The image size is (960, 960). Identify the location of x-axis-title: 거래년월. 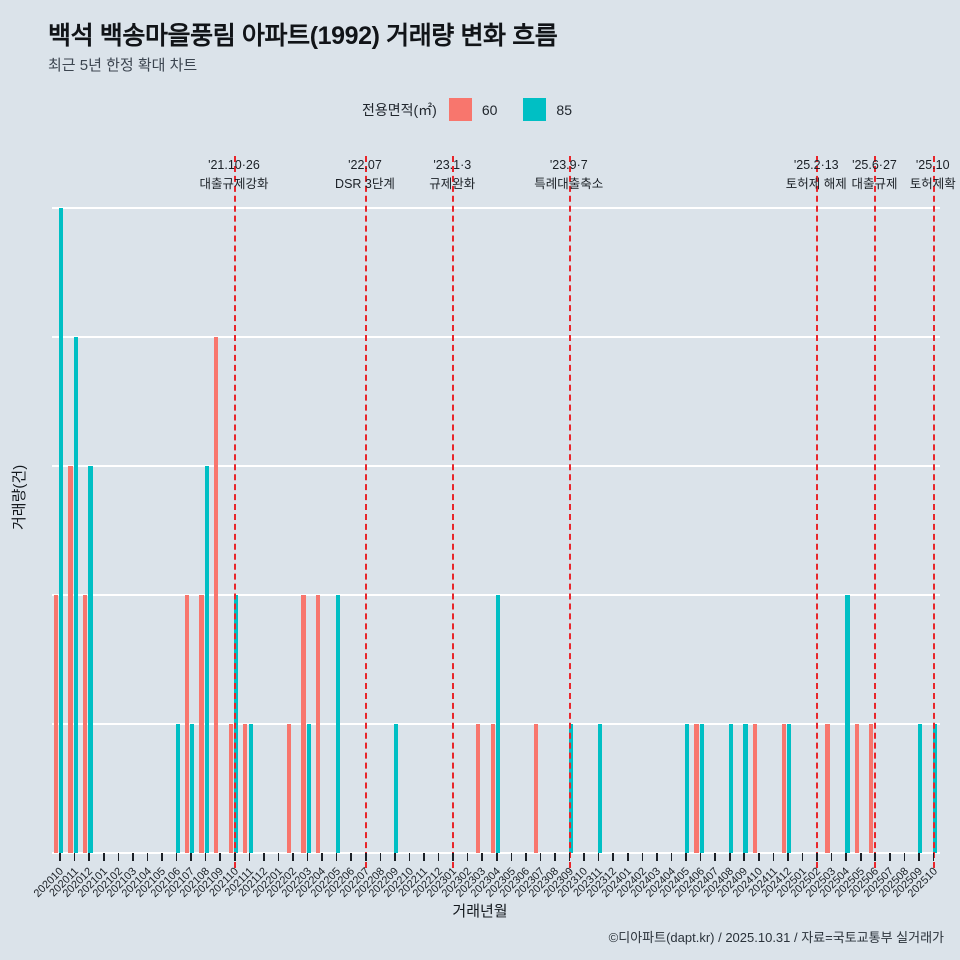
(480, 911).